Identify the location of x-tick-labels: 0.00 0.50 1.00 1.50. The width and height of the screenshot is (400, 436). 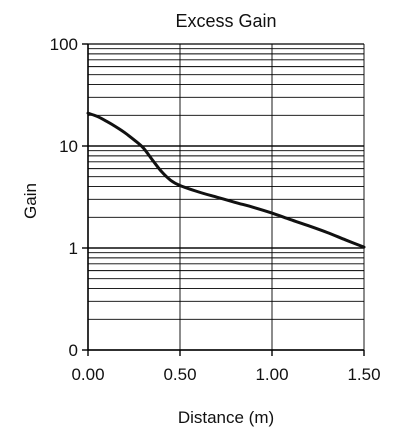
(225, 374).